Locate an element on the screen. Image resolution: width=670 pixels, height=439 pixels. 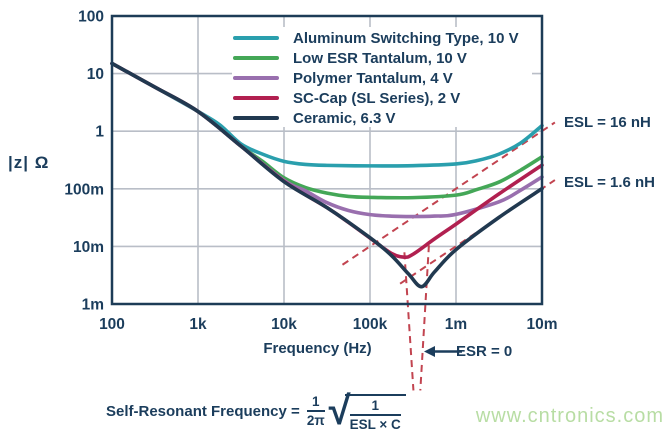
x-tick-label: 10m is located at coordinates (541, 324).